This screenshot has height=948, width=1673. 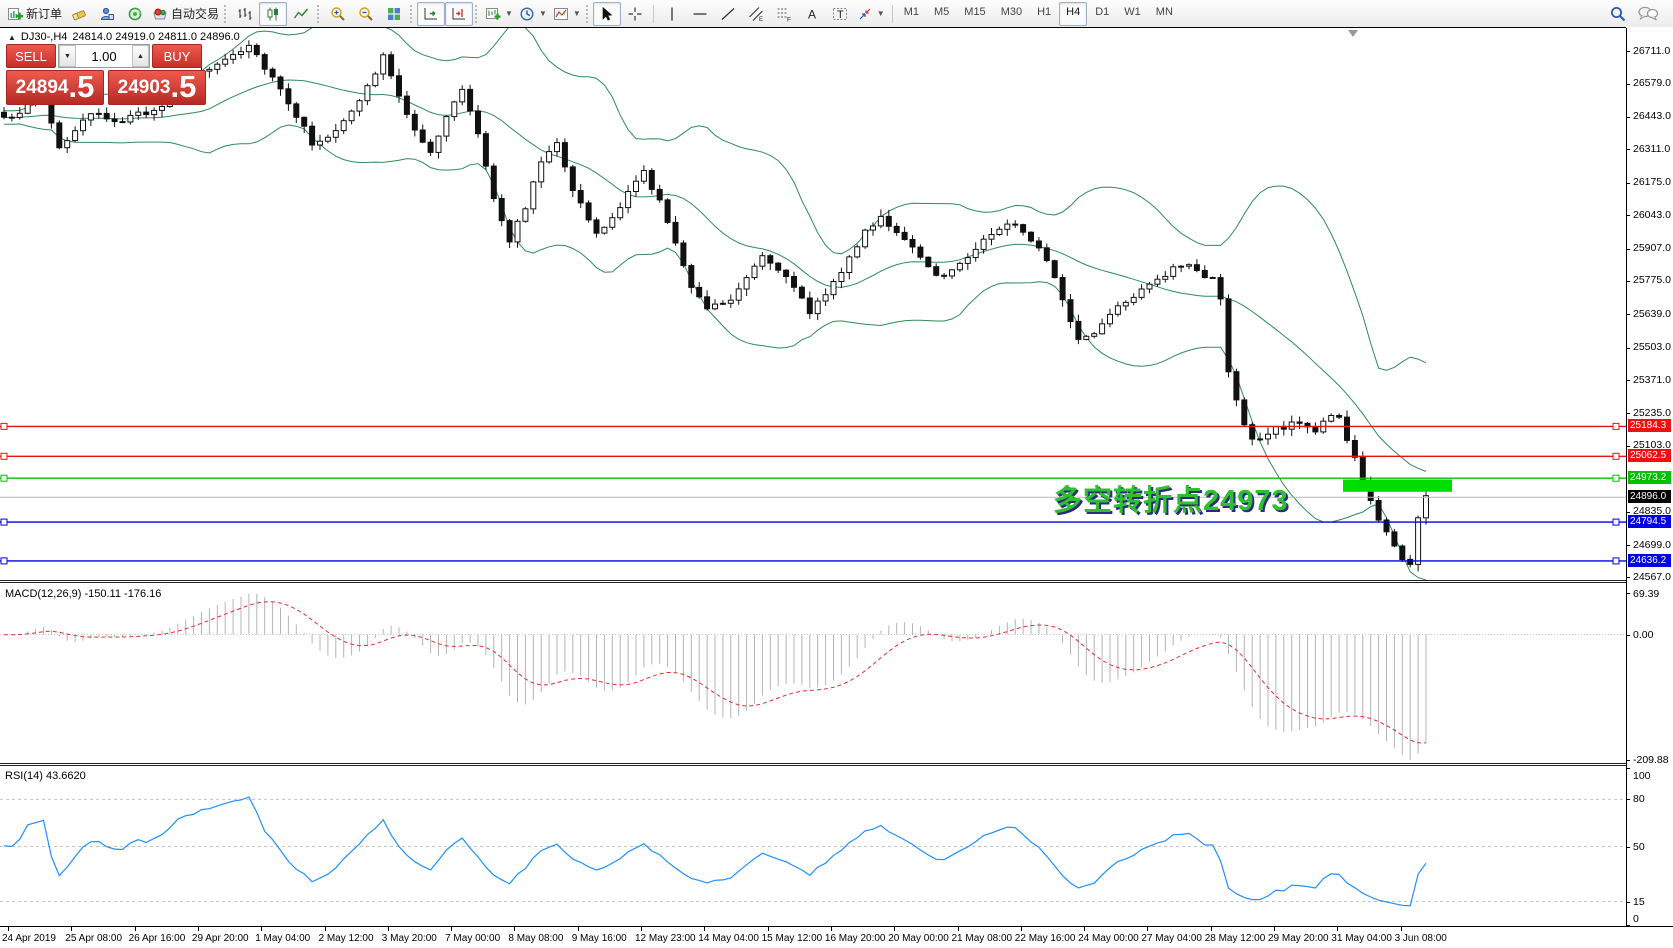 I want to click on timeframe-M5: M5, so click(x=942, y=11).